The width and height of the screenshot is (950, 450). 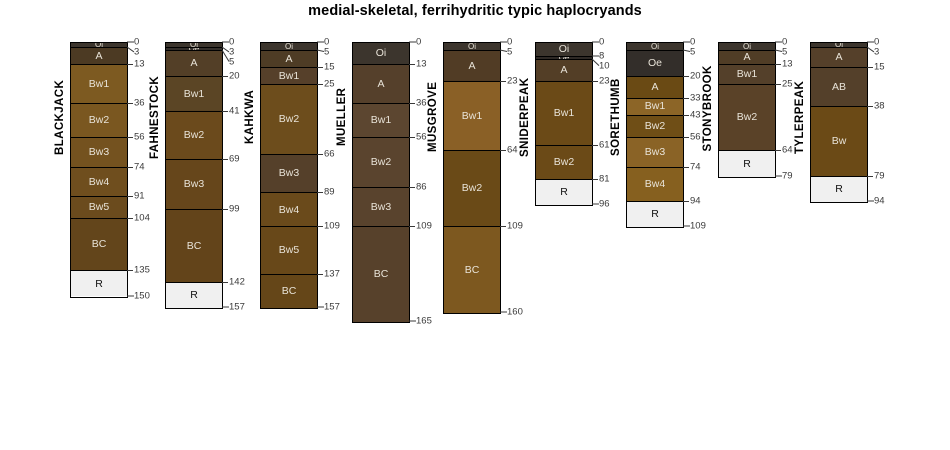 I want to click on profile-column: Oi A AB Bw R, so click(x=839, y=122).